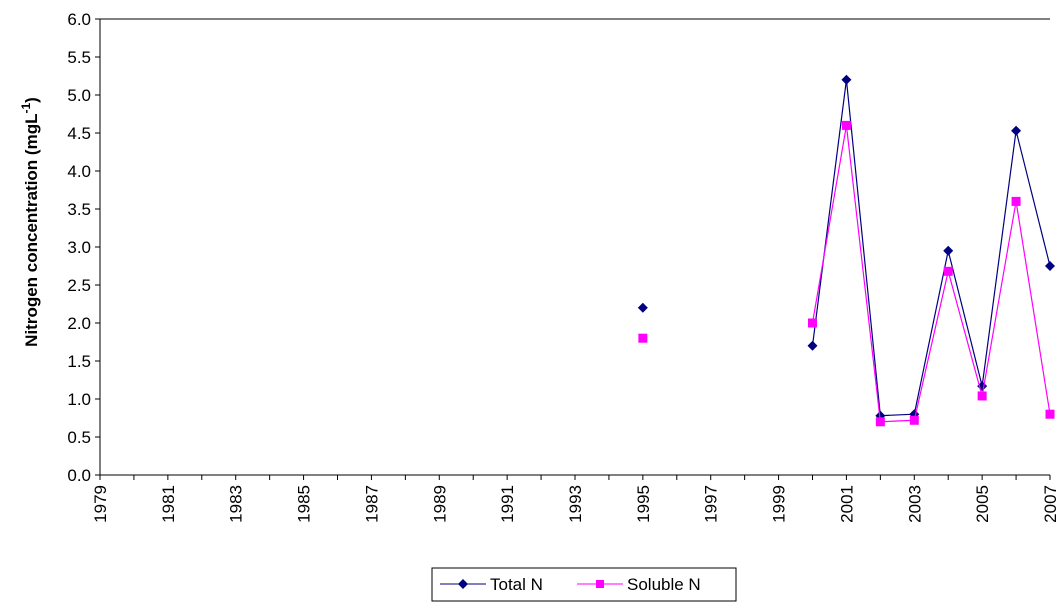 This screenshot has width=1064, height=603. What do you see at coordinates (26, 108) in the screenshot?
I see `y-axis-title-superscript: -1` at bounding box center [26, 108].